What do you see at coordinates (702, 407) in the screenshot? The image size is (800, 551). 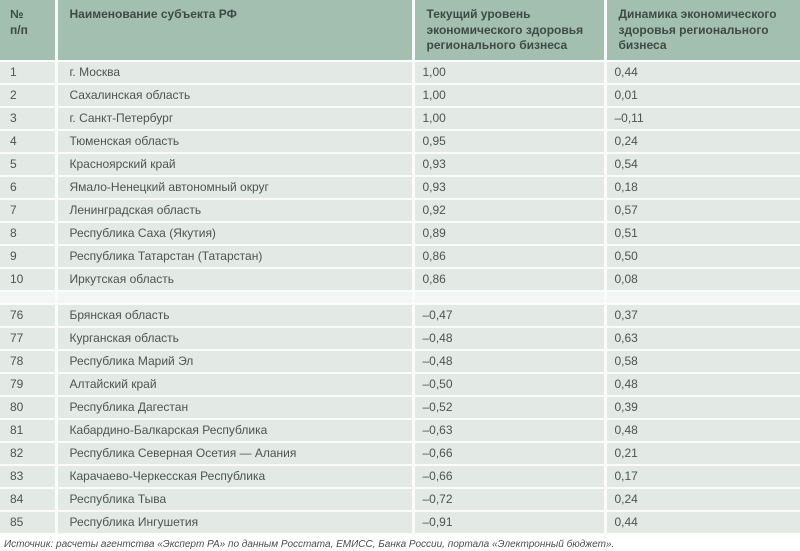 I see `cell-dynamics: 0,39` at bounding box center [702, 407].